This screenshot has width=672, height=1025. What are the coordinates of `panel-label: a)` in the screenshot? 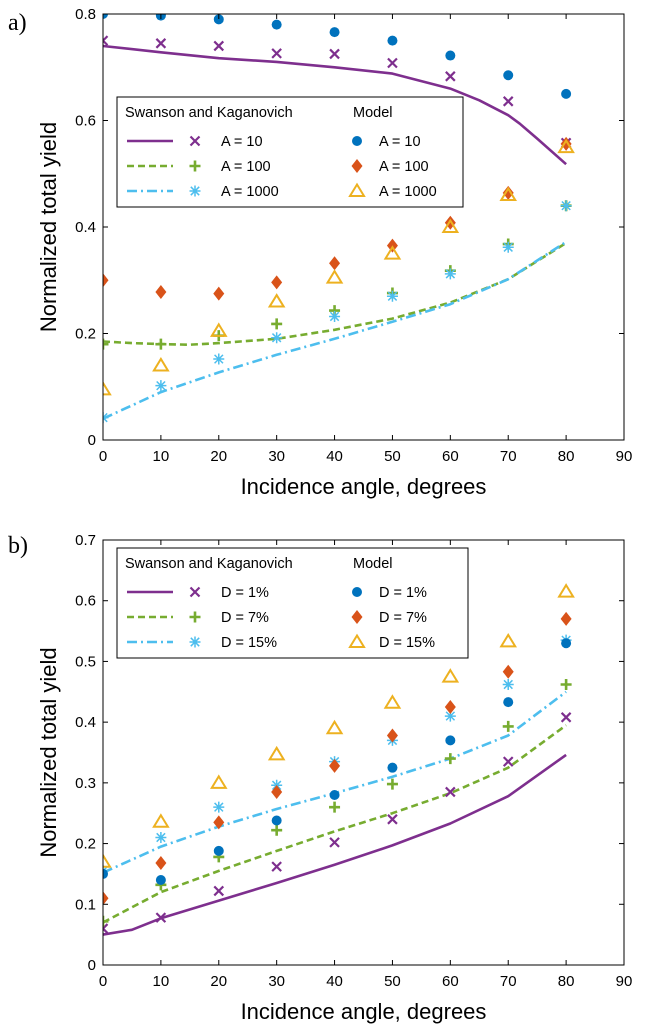 It's located at (17, 23).